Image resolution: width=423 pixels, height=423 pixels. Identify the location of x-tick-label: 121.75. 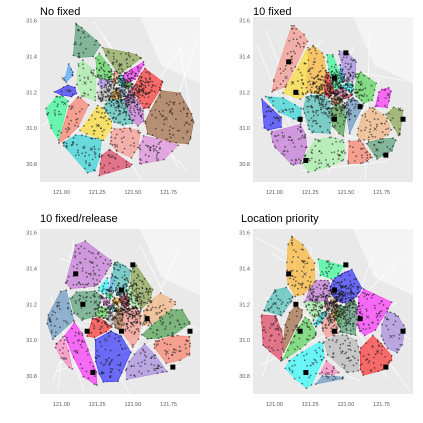
(168, 193).